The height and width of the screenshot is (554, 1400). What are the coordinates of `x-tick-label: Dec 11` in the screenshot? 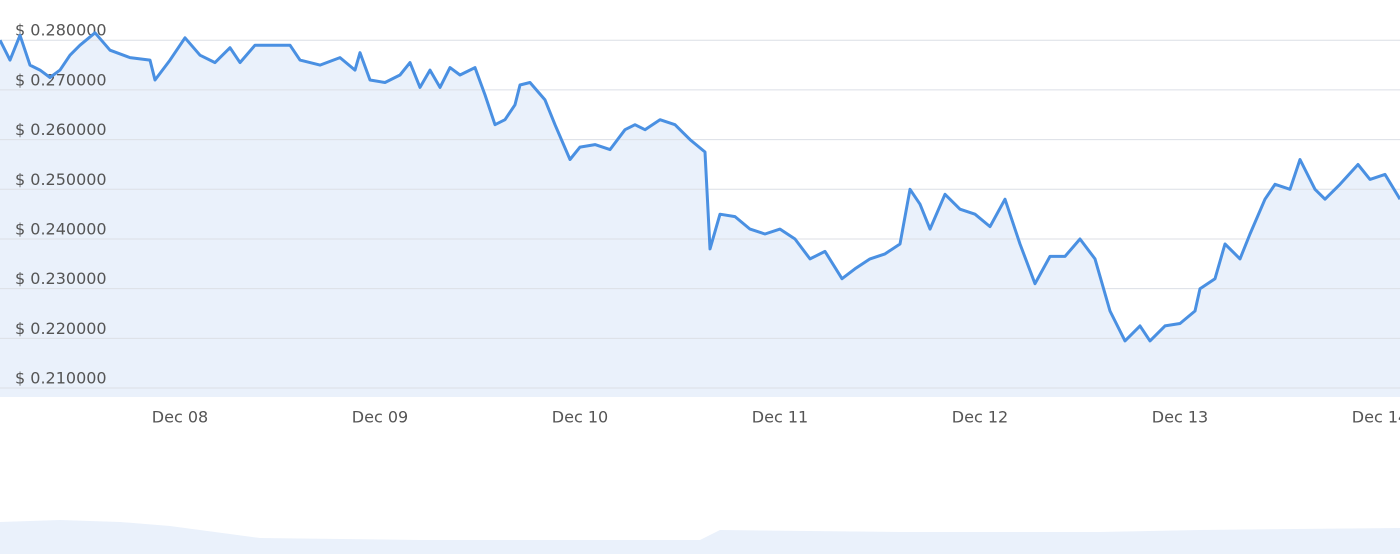 It's located at (780, 417).